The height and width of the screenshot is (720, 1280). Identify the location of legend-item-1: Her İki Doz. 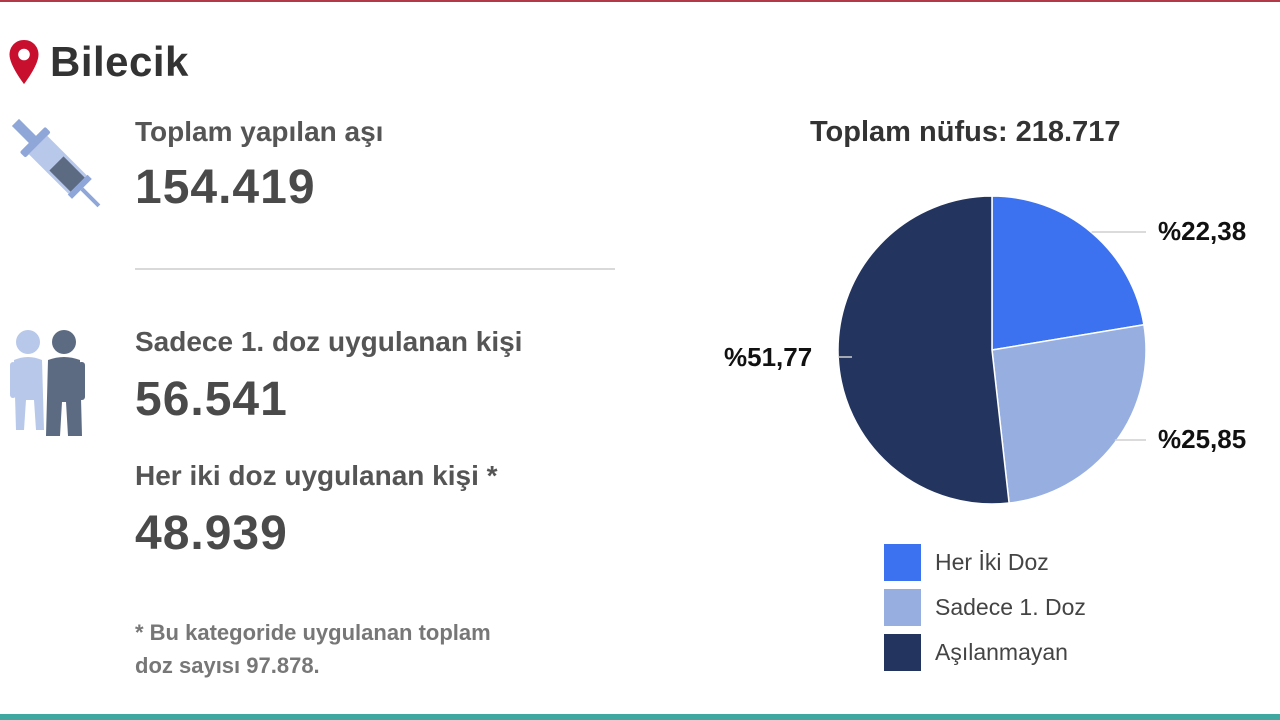
(985, 562).